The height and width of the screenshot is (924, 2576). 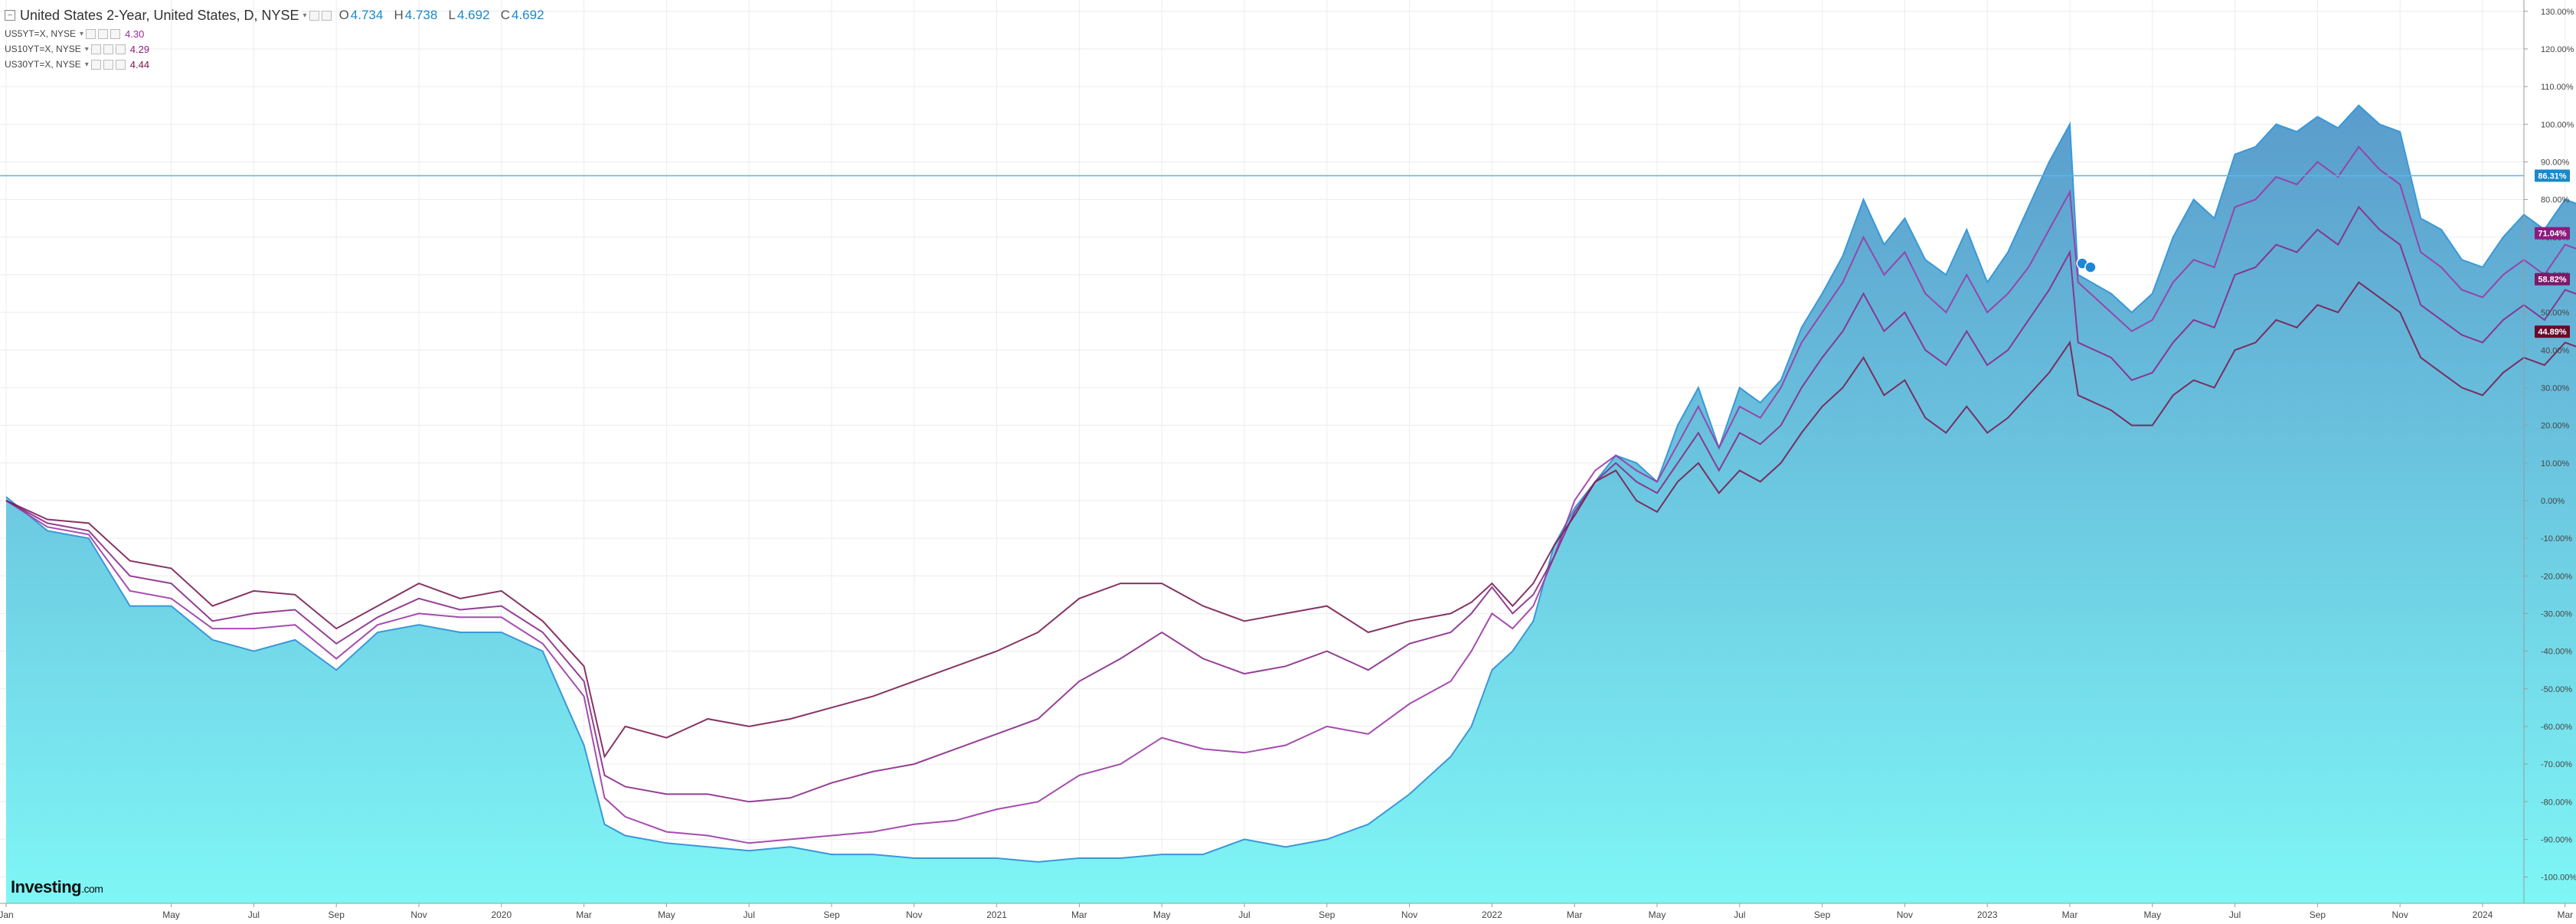 I want to click on series-value: 4.29, so click(x=139, y=49).